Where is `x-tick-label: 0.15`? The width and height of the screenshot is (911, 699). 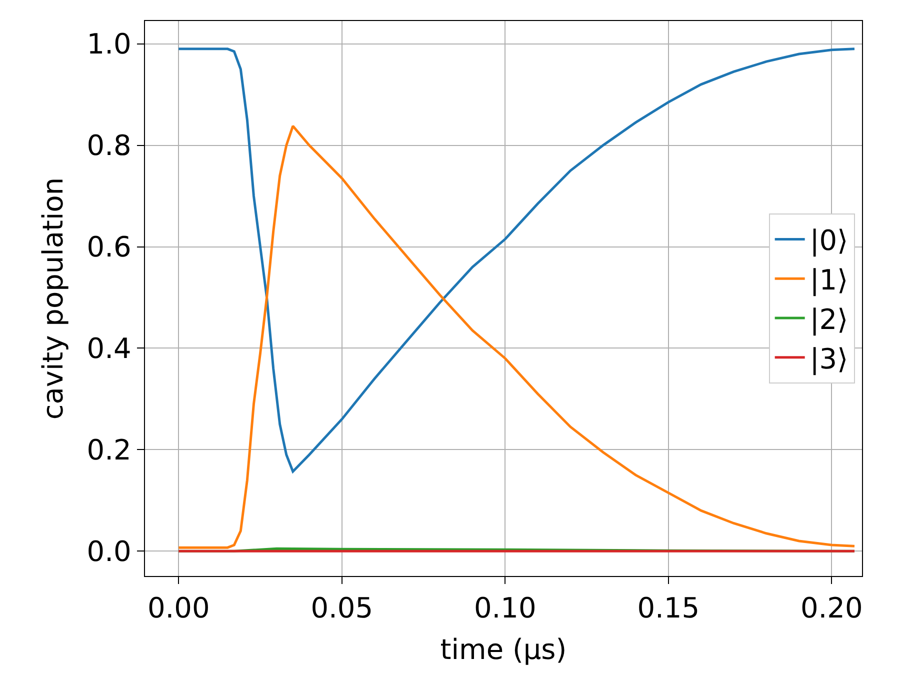
x-tick-label: 0.15 is located at coordinates (668, 608).